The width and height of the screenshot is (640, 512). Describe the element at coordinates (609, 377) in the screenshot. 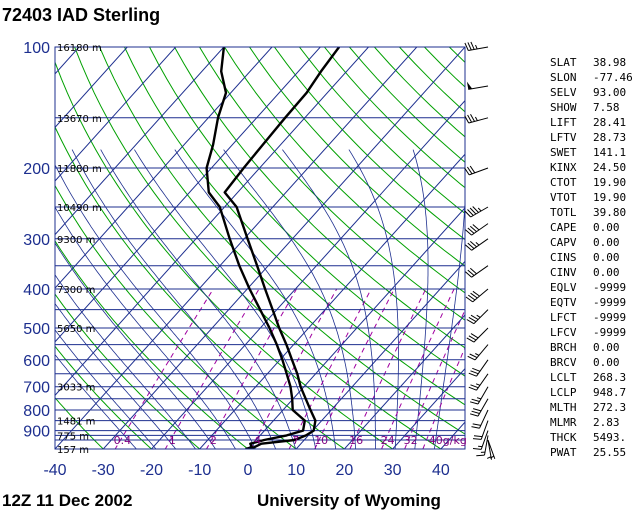

I see `index-value: 268.3` at that location.